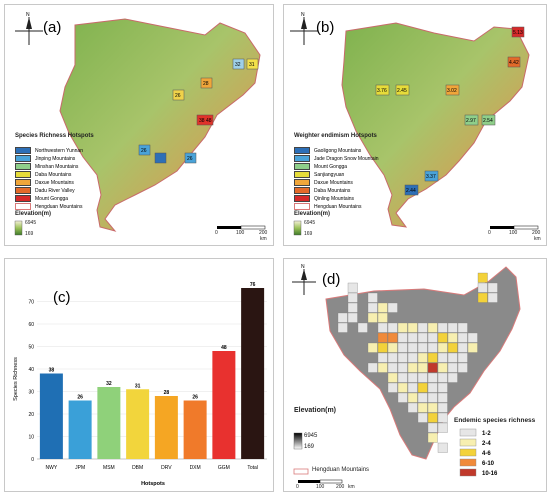 This screenshot has width=550, height=494. Describe the element at coordinates (325, 27) in the screenshot. I see `panel-label: (b)` at that location.